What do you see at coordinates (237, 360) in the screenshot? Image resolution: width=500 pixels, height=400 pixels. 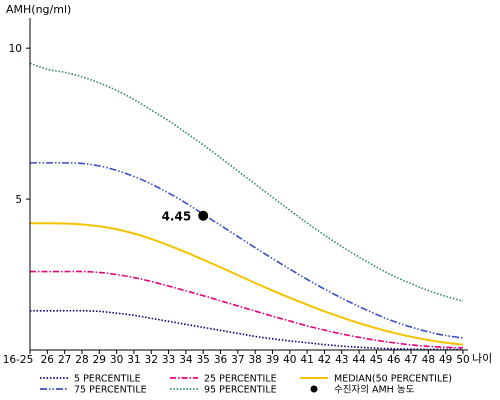 I see `x-tick-label: 37` at bounding box center [237, 360].